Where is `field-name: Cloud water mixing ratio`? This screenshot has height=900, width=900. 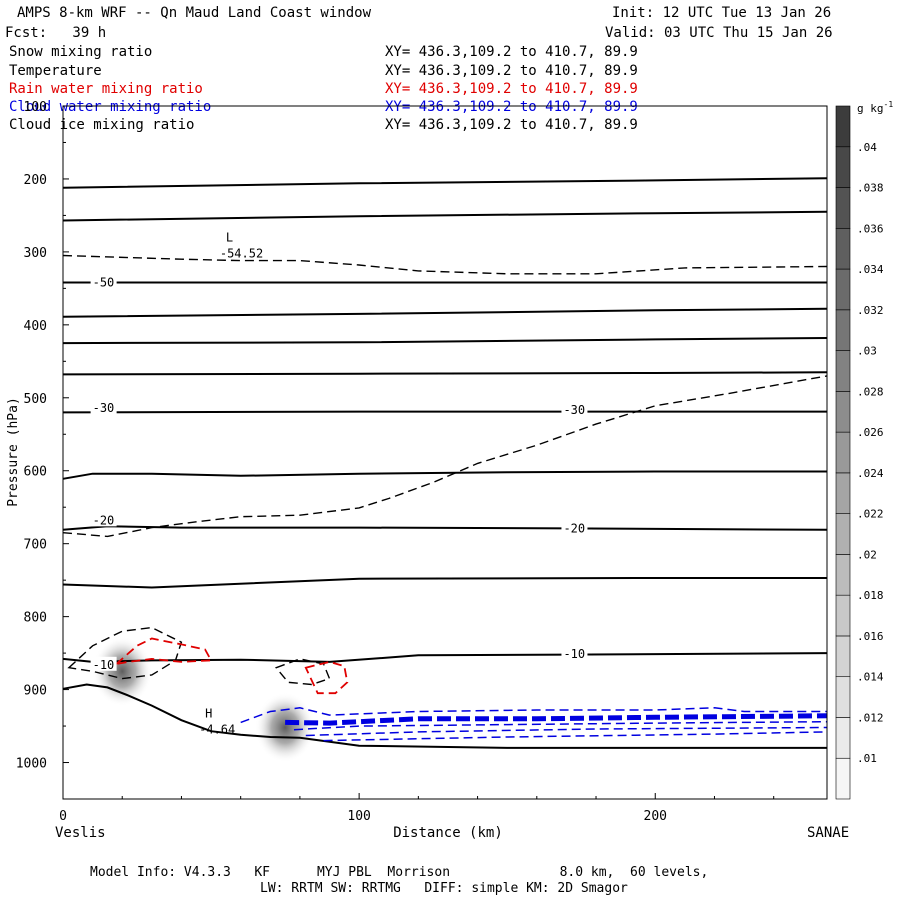 field-name: Cloud water mixing ratio is located at coordinates (110, 107).